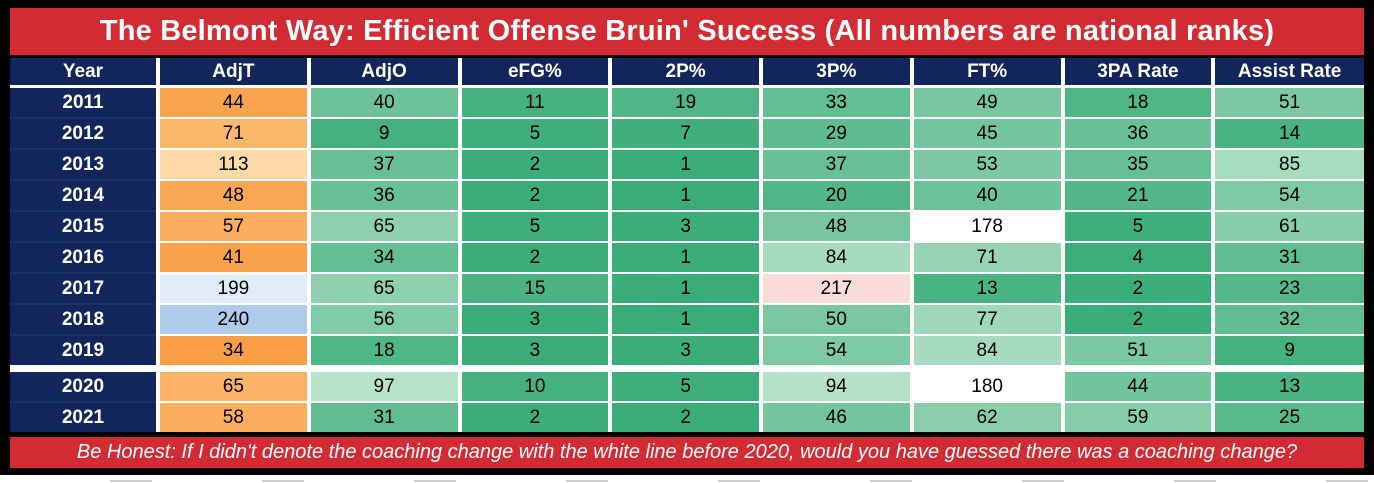  What do you see at coordinates (85, 102) in the screenshot?
I see `row-year-label: 2011` at bounding box center [85, 102].